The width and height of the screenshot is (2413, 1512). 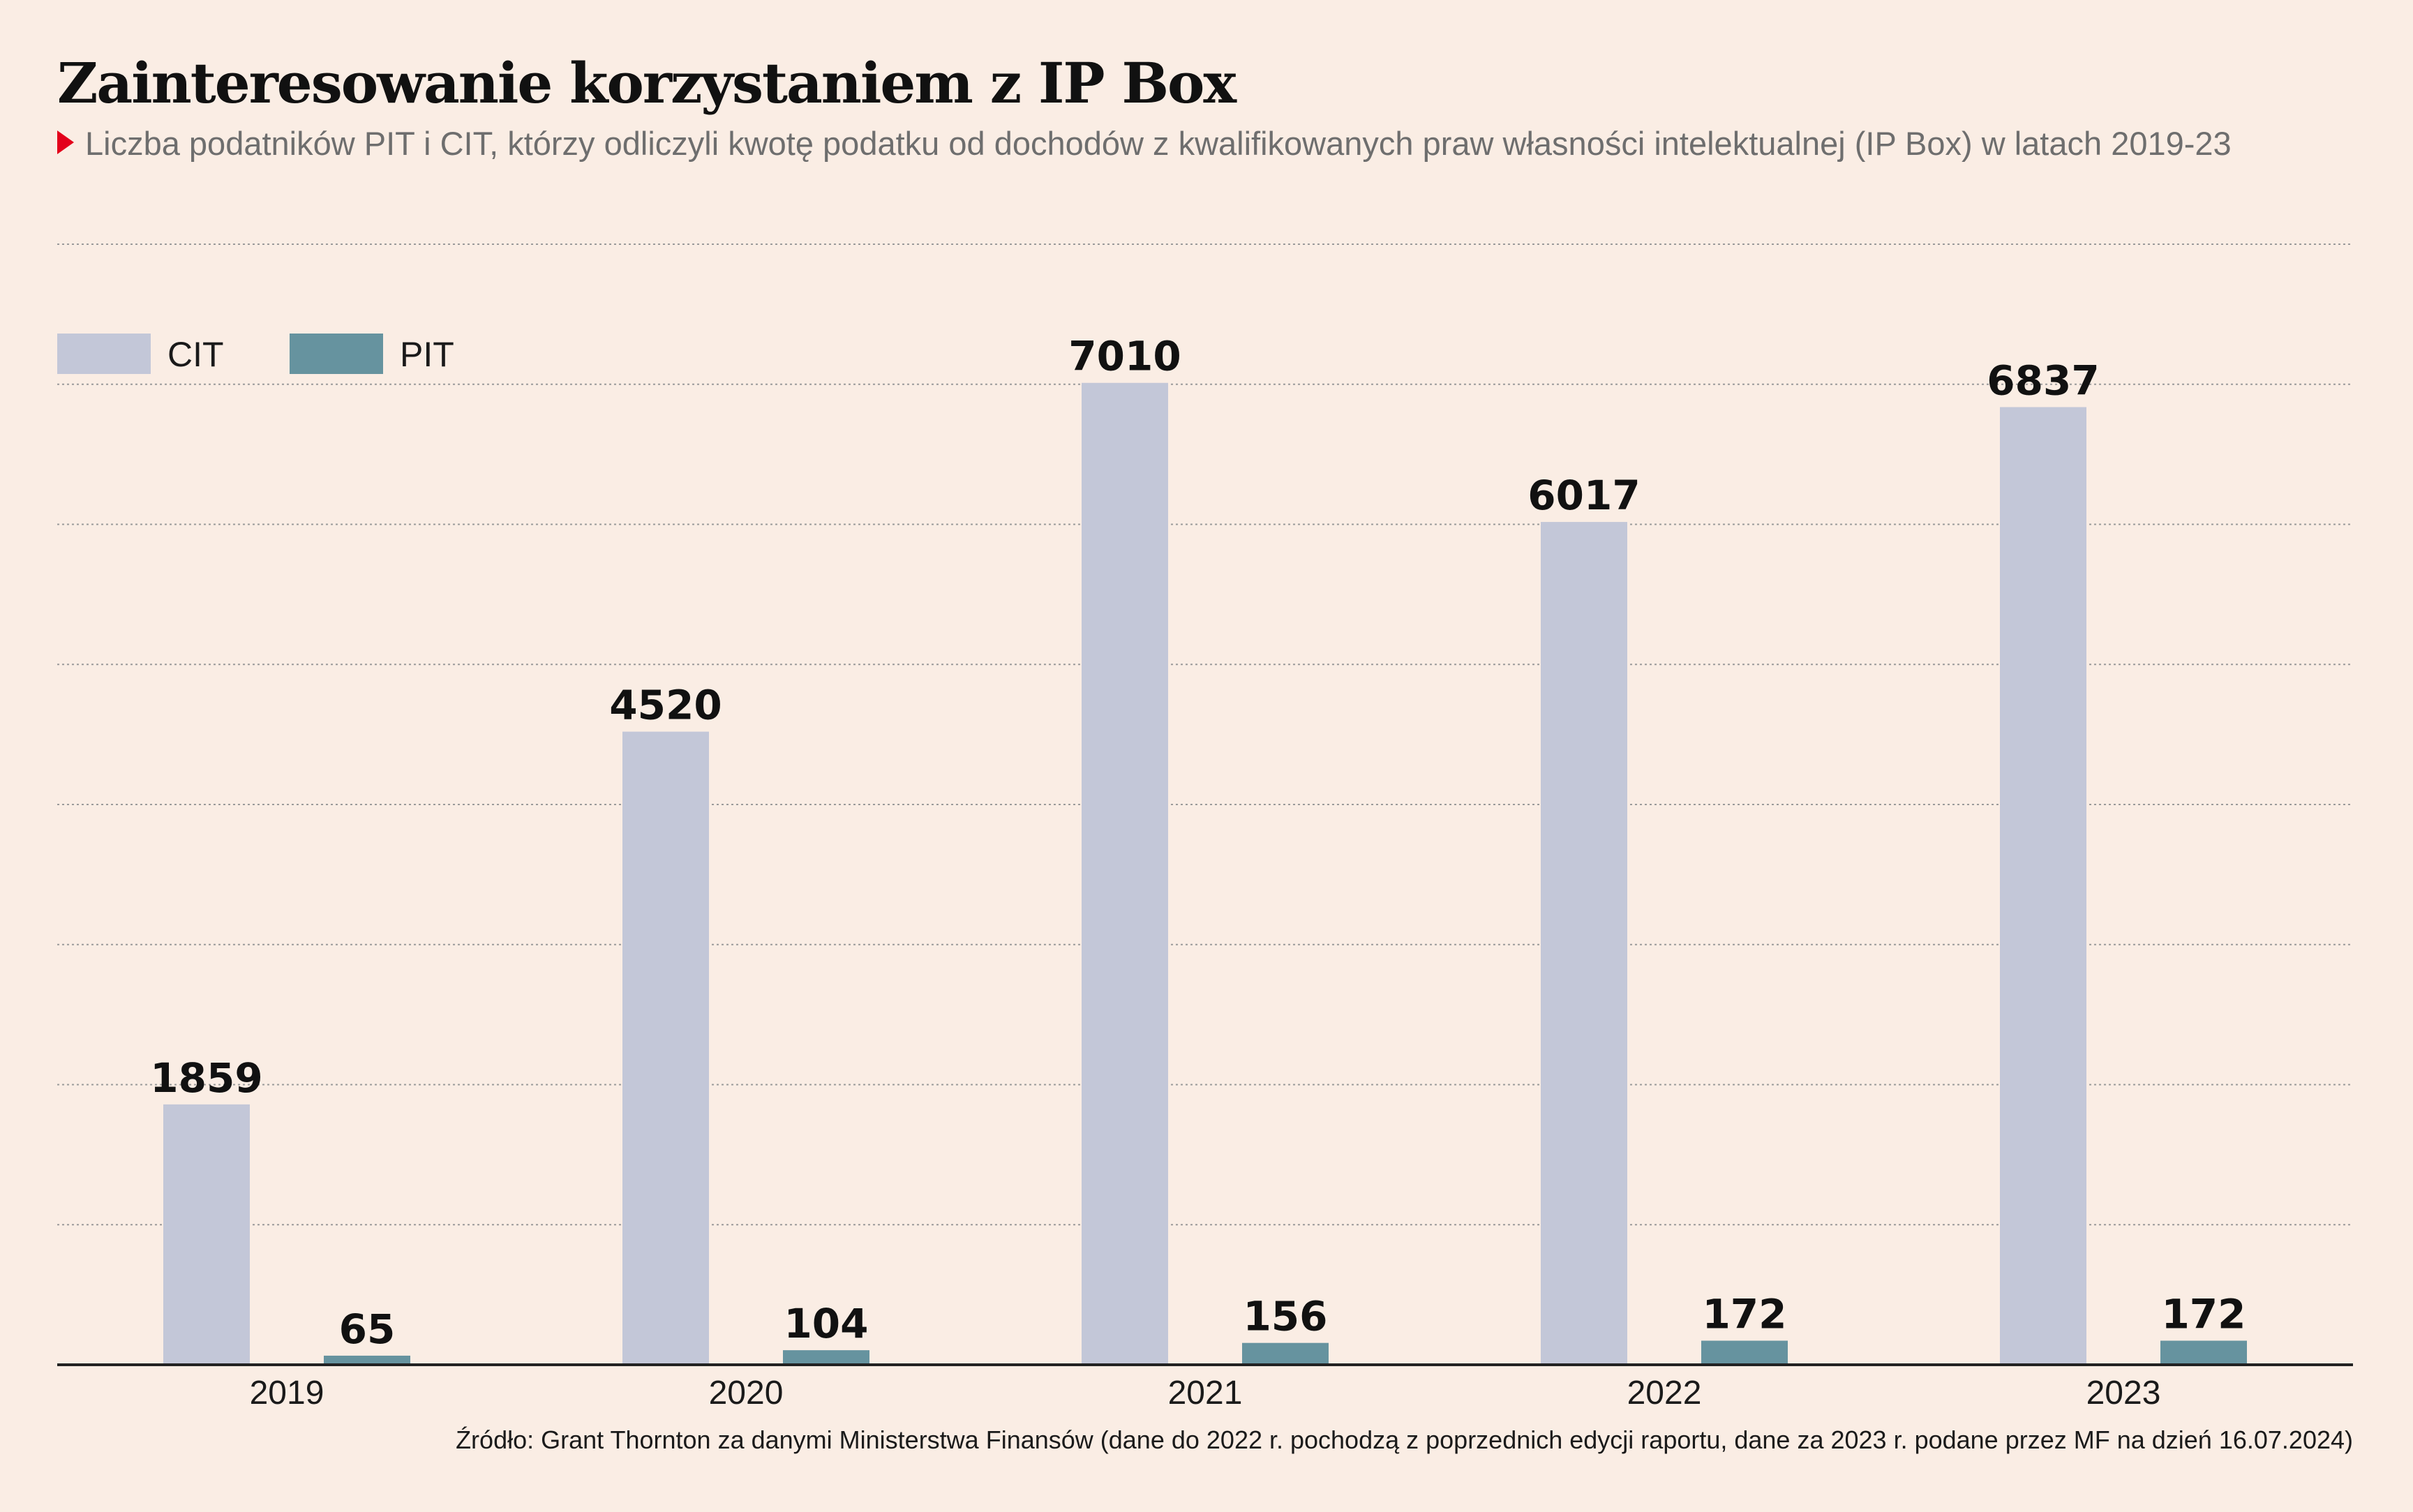 I want to click on x-tick-label: 2021, so click(x=1205, y=1393).